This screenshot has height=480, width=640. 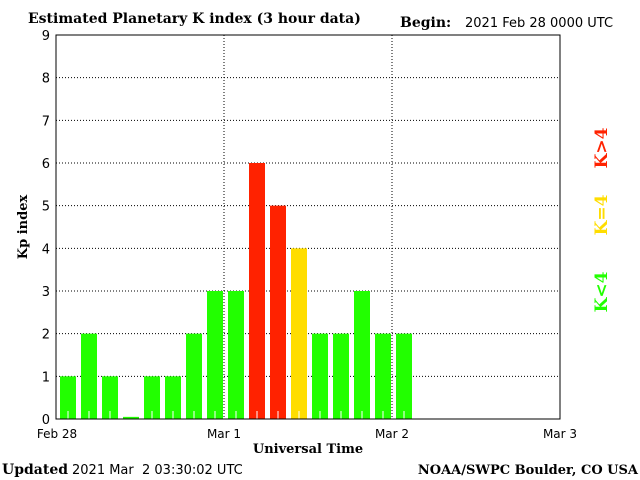 What do you see at coordinates (539, 23) in the screenshot?
I see `begin-value: 2021 Feb 28 0000 UTC` at bounding box center [539, 23].